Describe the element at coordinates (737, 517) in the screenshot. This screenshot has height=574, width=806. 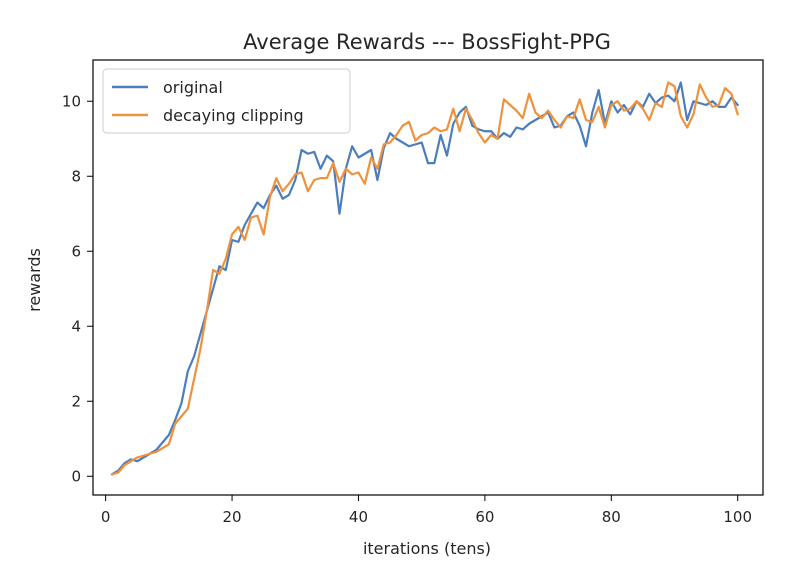
I see `x-tick-label: 100` at that location.